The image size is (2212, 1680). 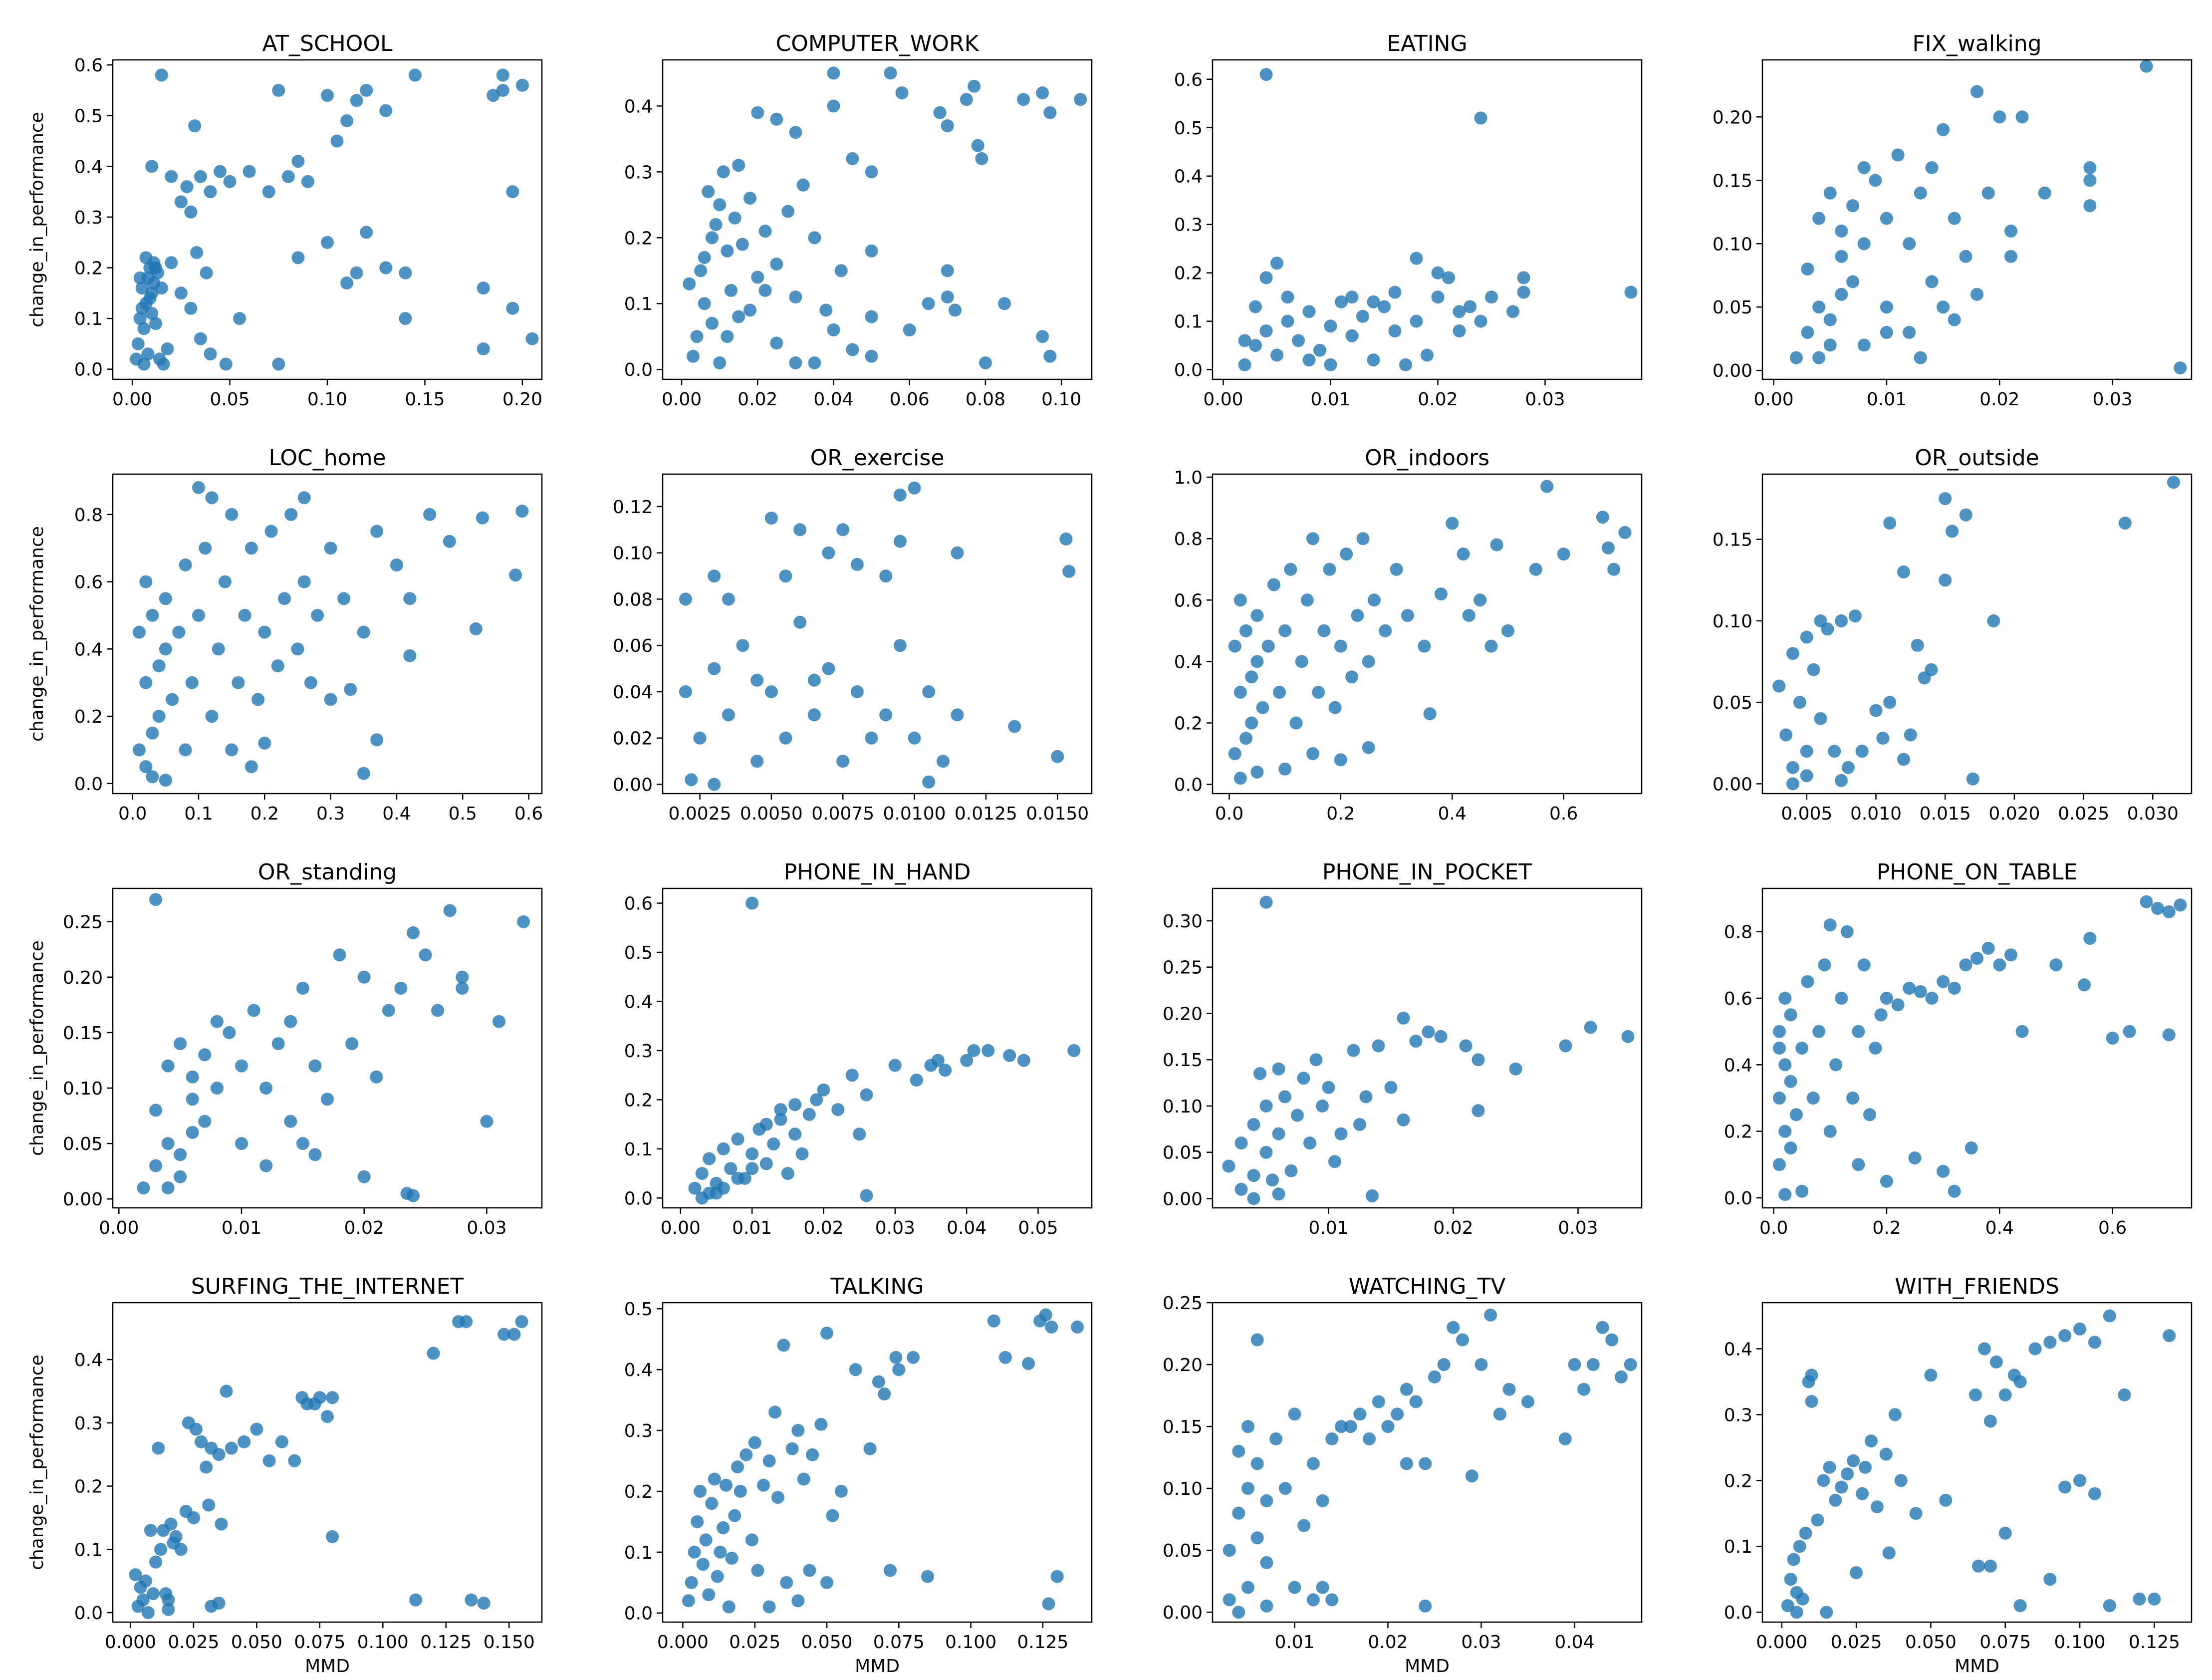 I want to click on x-tick-label: 0.10, so click(x=1061, y=399).